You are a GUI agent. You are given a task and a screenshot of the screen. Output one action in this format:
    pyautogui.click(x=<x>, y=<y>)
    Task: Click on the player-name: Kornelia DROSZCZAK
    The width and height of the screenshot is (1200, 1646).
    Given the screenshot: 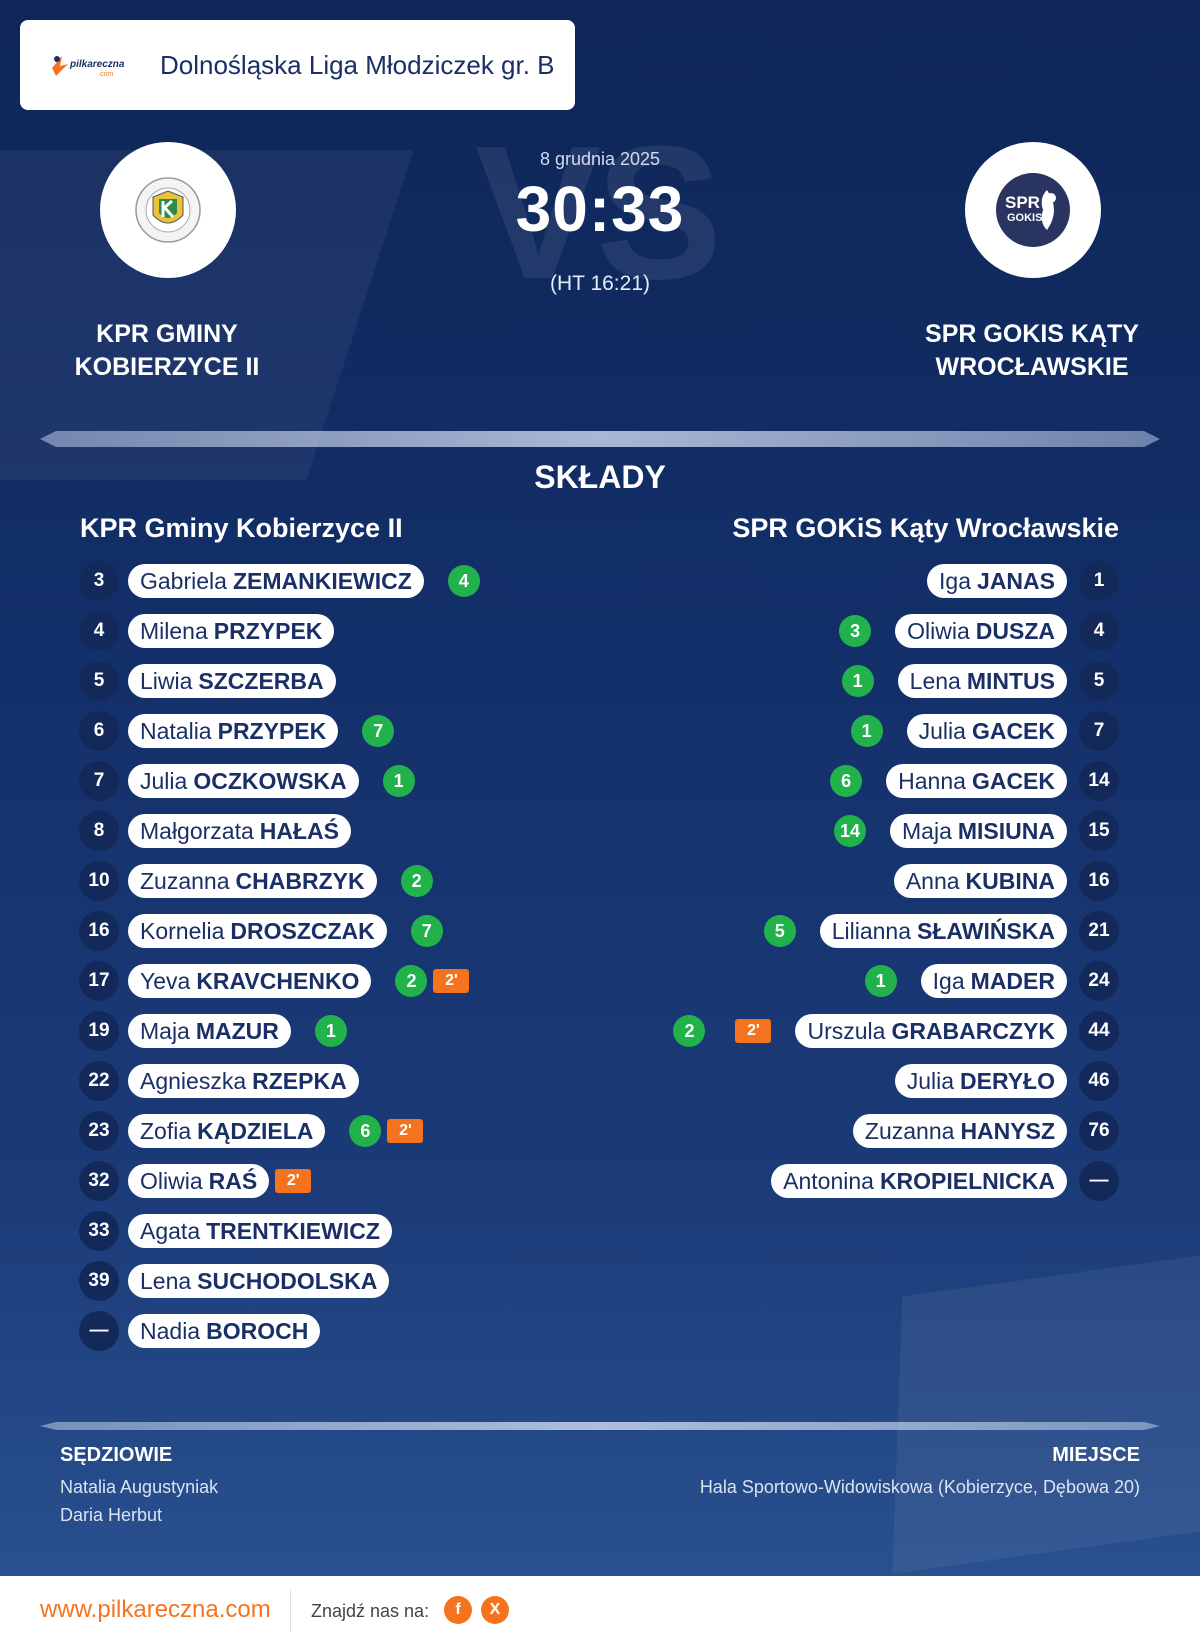 What is the action you would take?
    pyautogui.click(x=257, y=931)
    